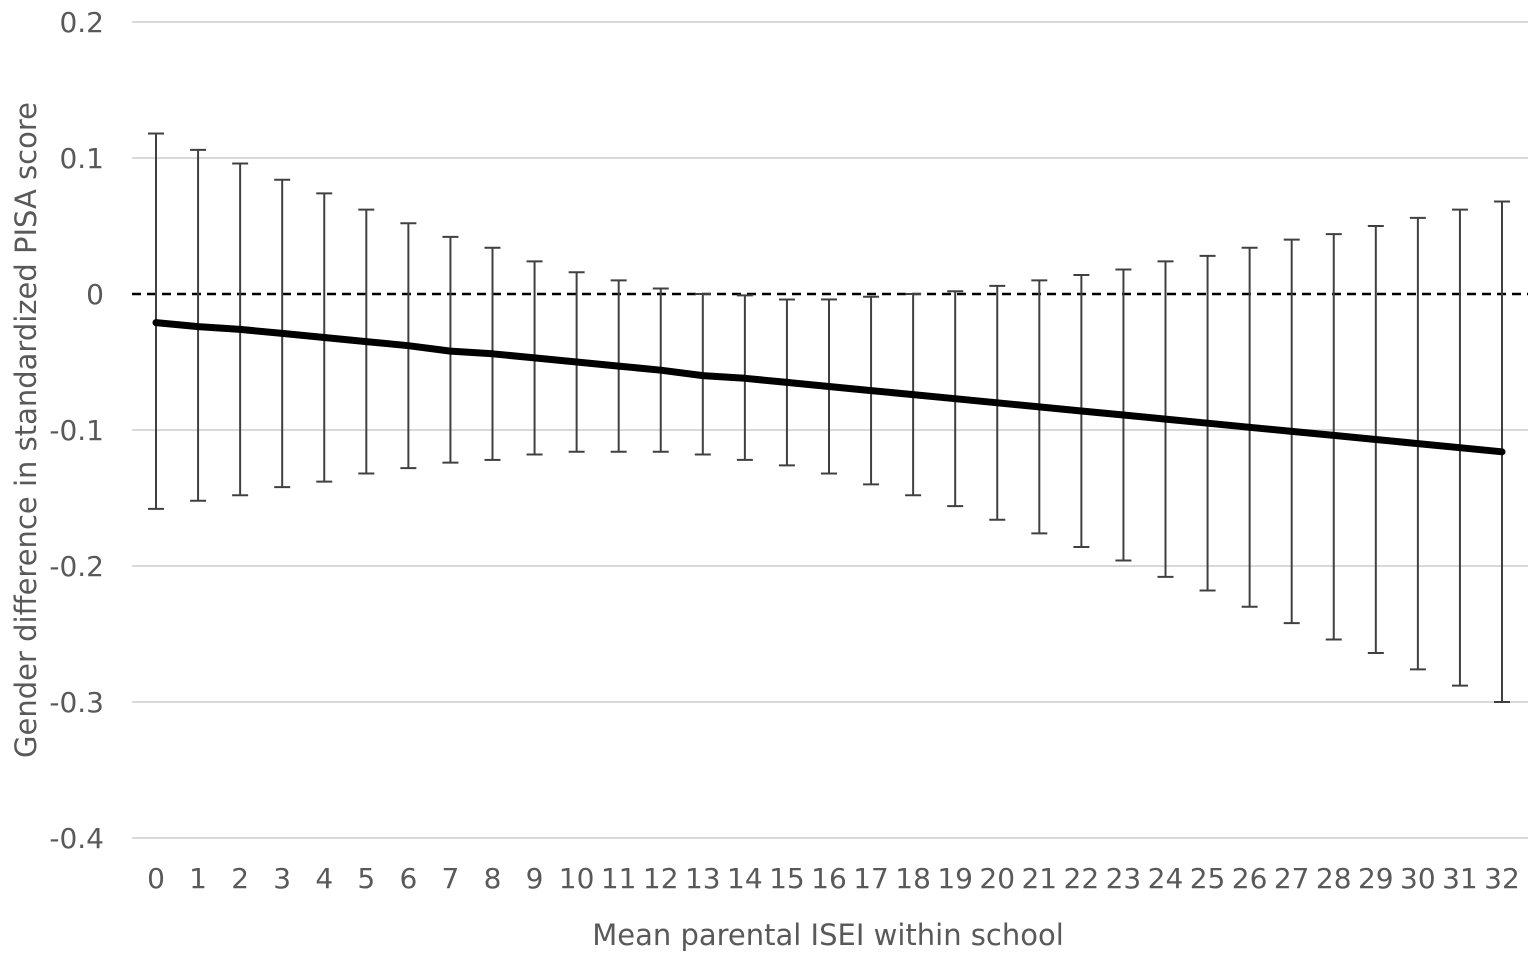 The image size is (1535, 959). What do you see at coordinates (240, 878) in the screenshot?
I see `x-tick-label: 2` at bounding box center [240, 878].